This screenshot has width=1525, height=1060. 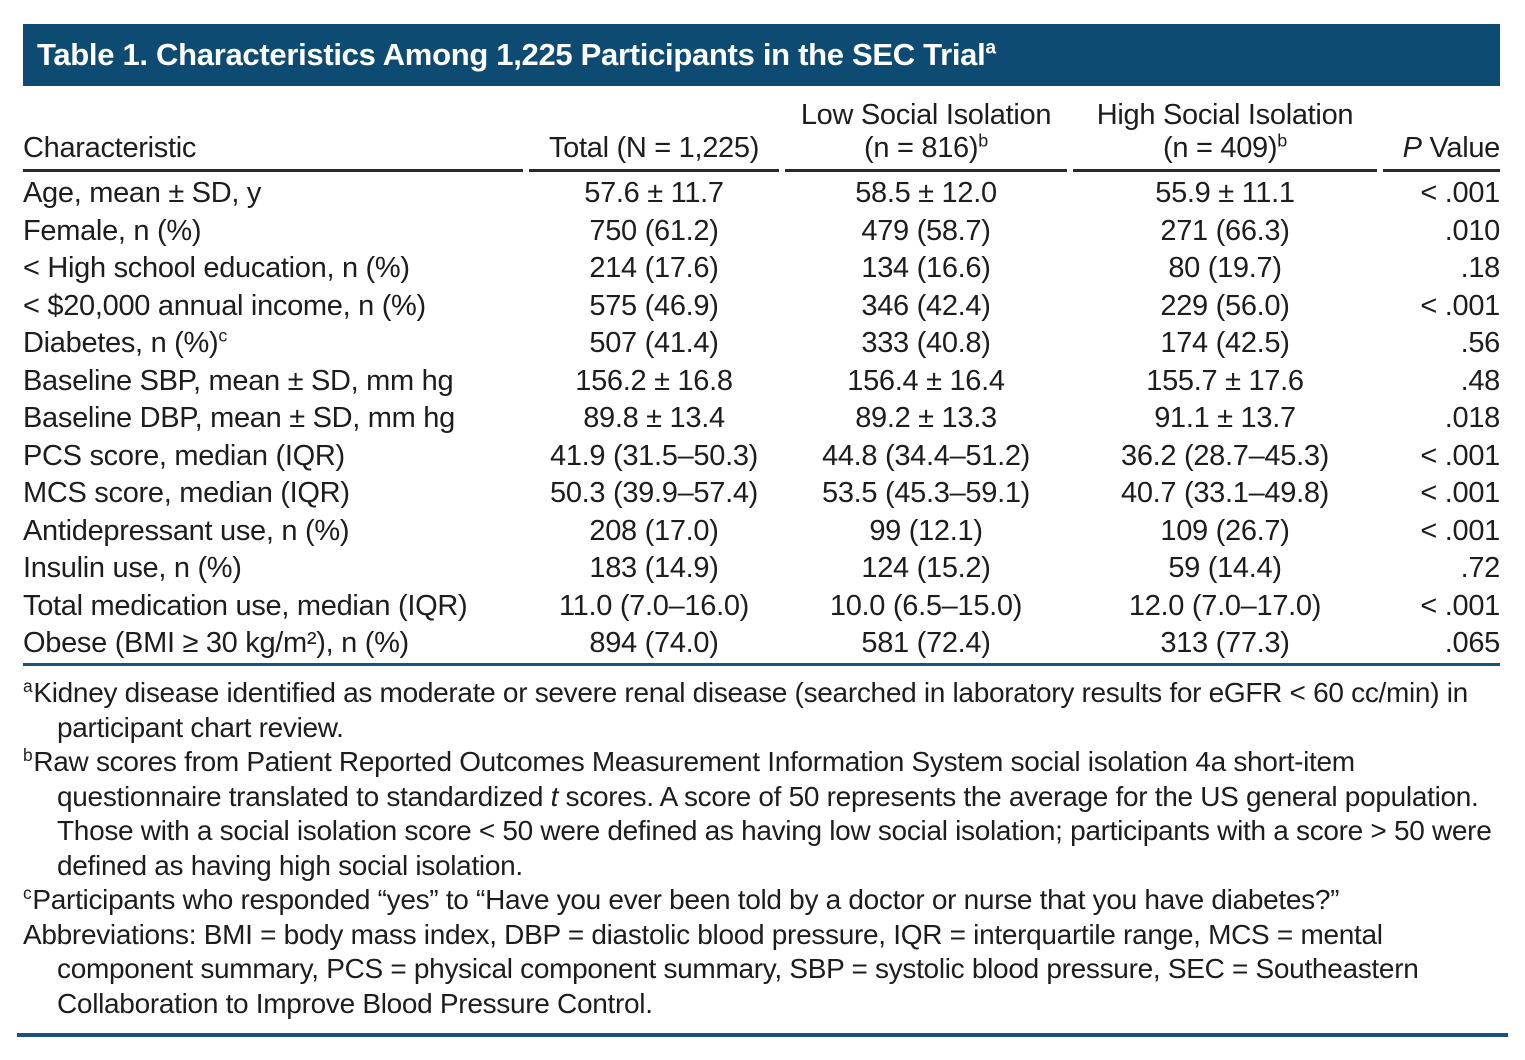 I want to click on cell-p-value: .065, so click(x=1472, y=643).